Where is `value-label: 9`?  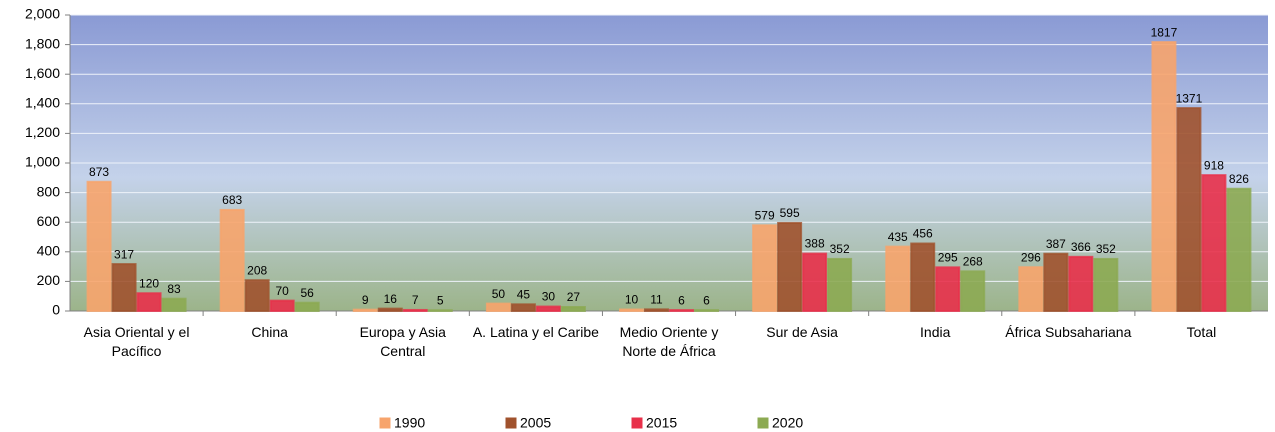
value-label: 9 is located at coordinates (365, 300).